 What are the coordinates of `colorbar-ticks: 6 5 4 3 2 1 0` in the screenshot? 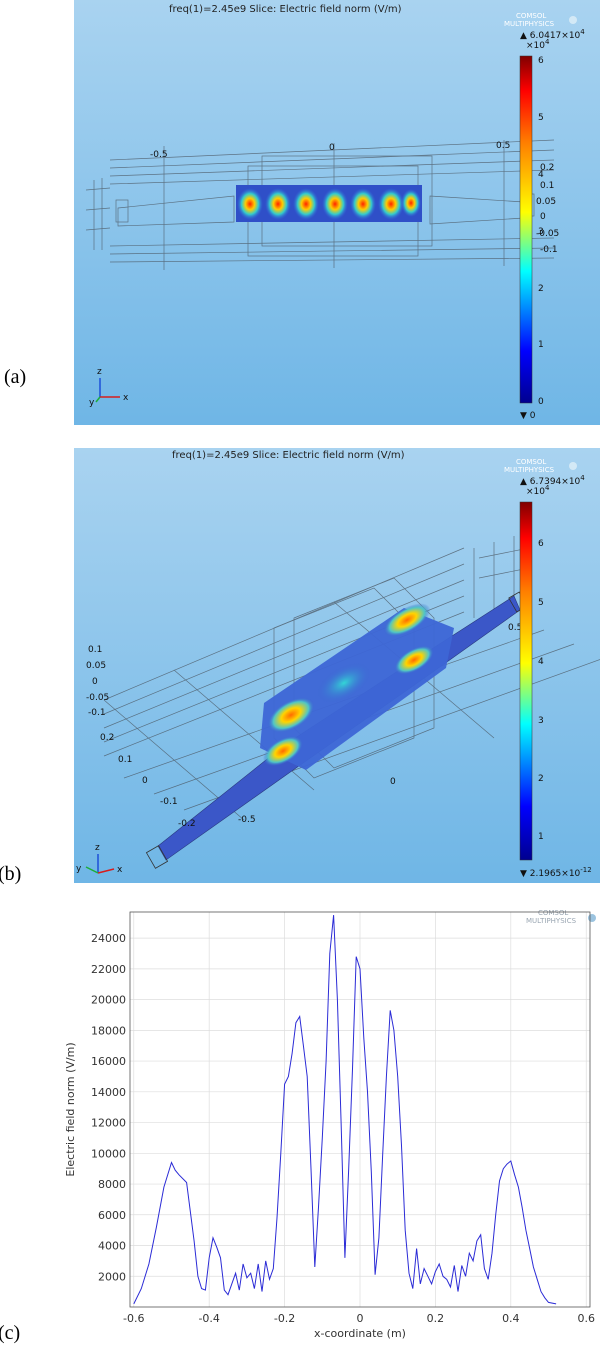 It's located at (541, 231).